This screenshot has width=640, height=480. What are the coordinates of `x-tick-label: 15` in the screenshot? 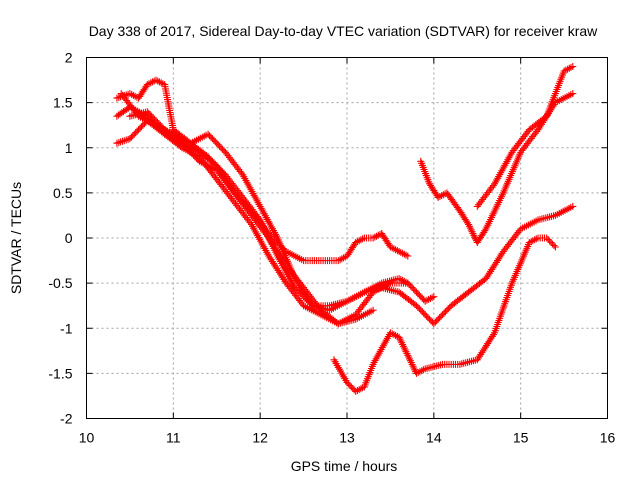 It's located at (521, 438).